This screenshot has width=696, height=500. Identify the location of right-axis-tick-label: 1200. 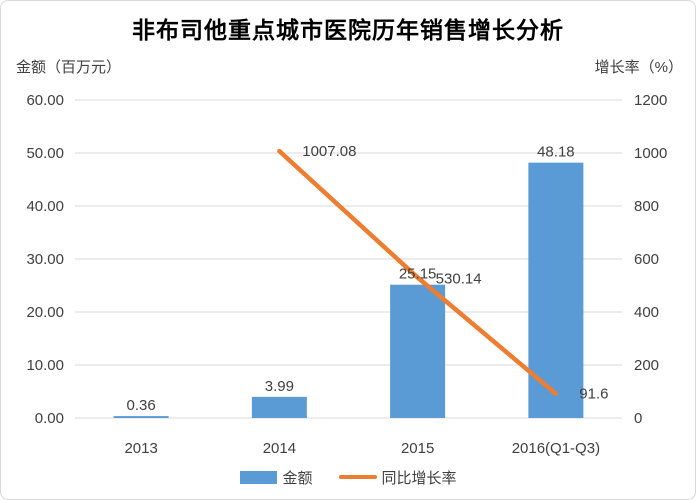
(650, 100).